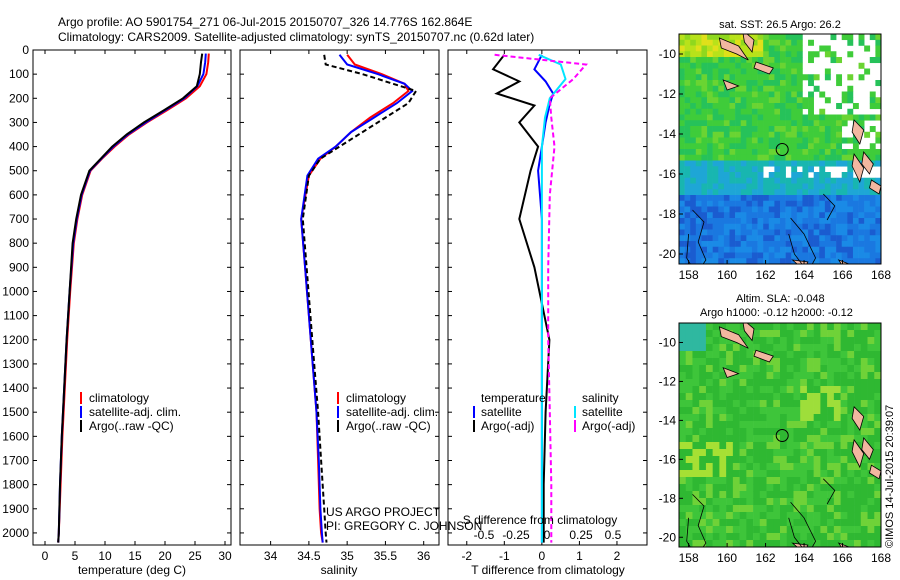 The image size is (900, 580). What do you see at coordinates (19, 267) in the screenshot?
I see `y-tick-label: 900` at bounding box center [19, 267].